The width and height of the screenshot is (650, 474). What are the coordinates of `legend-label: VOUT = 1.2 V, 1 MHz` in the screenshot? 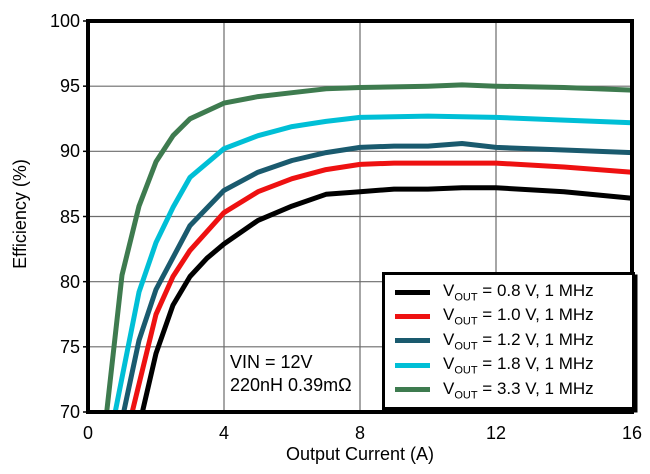 It's located at (518, 341).